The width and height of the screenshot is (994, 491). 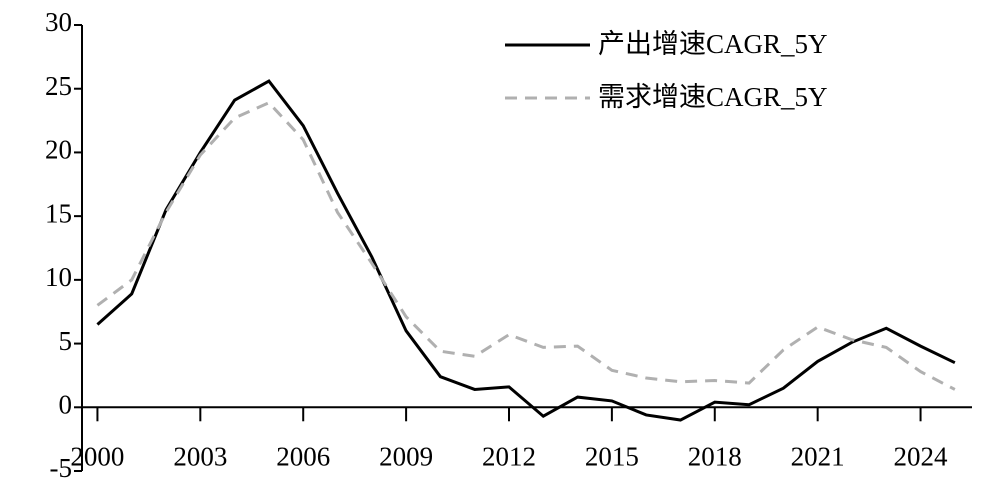 What do you see at coordinates (509, 456) in the screenshot?
I see `x-tick-label: 2012` at bounding box center [509, 456].